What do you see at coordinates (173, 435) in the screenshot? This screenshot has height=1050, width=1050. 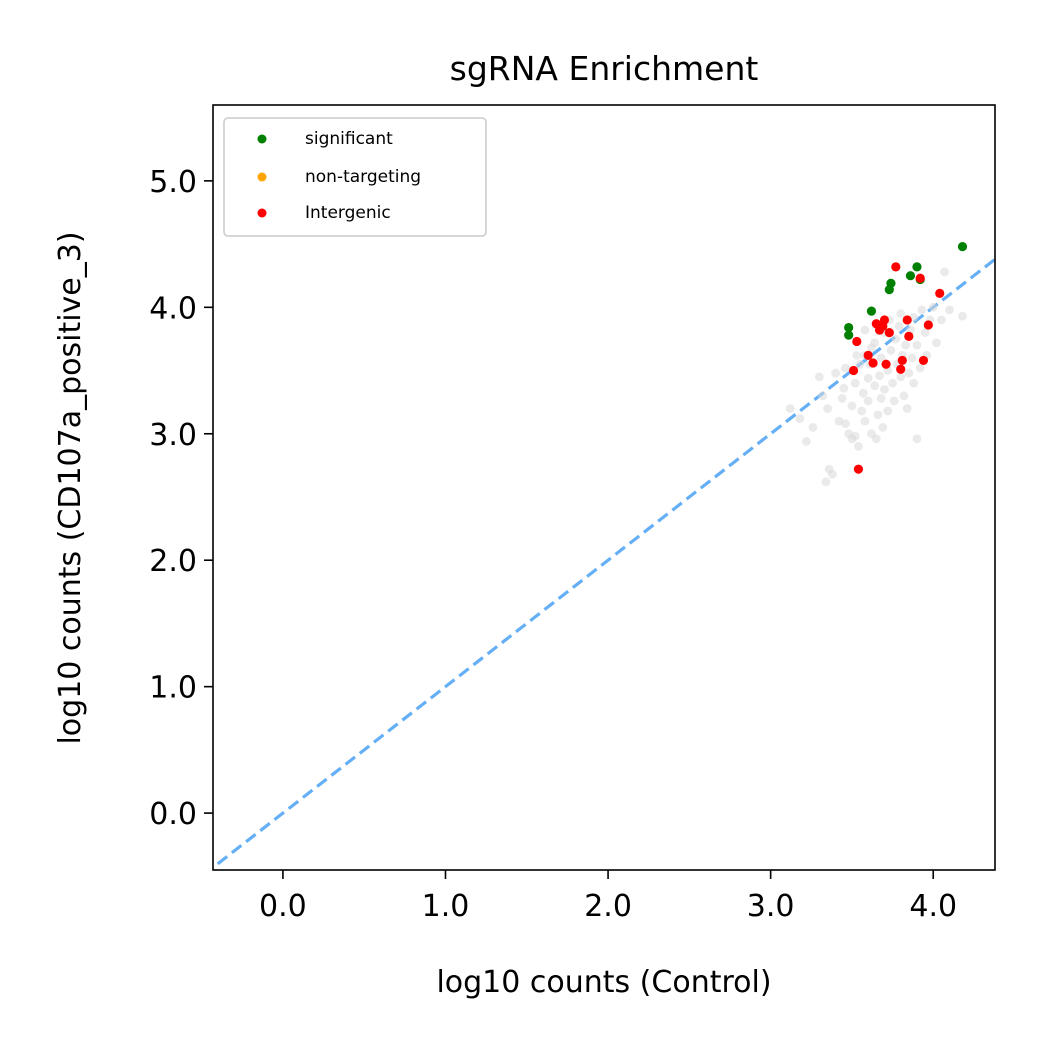 I see `y-tick-label-3: 3.0` at bounding box center [173, 435].